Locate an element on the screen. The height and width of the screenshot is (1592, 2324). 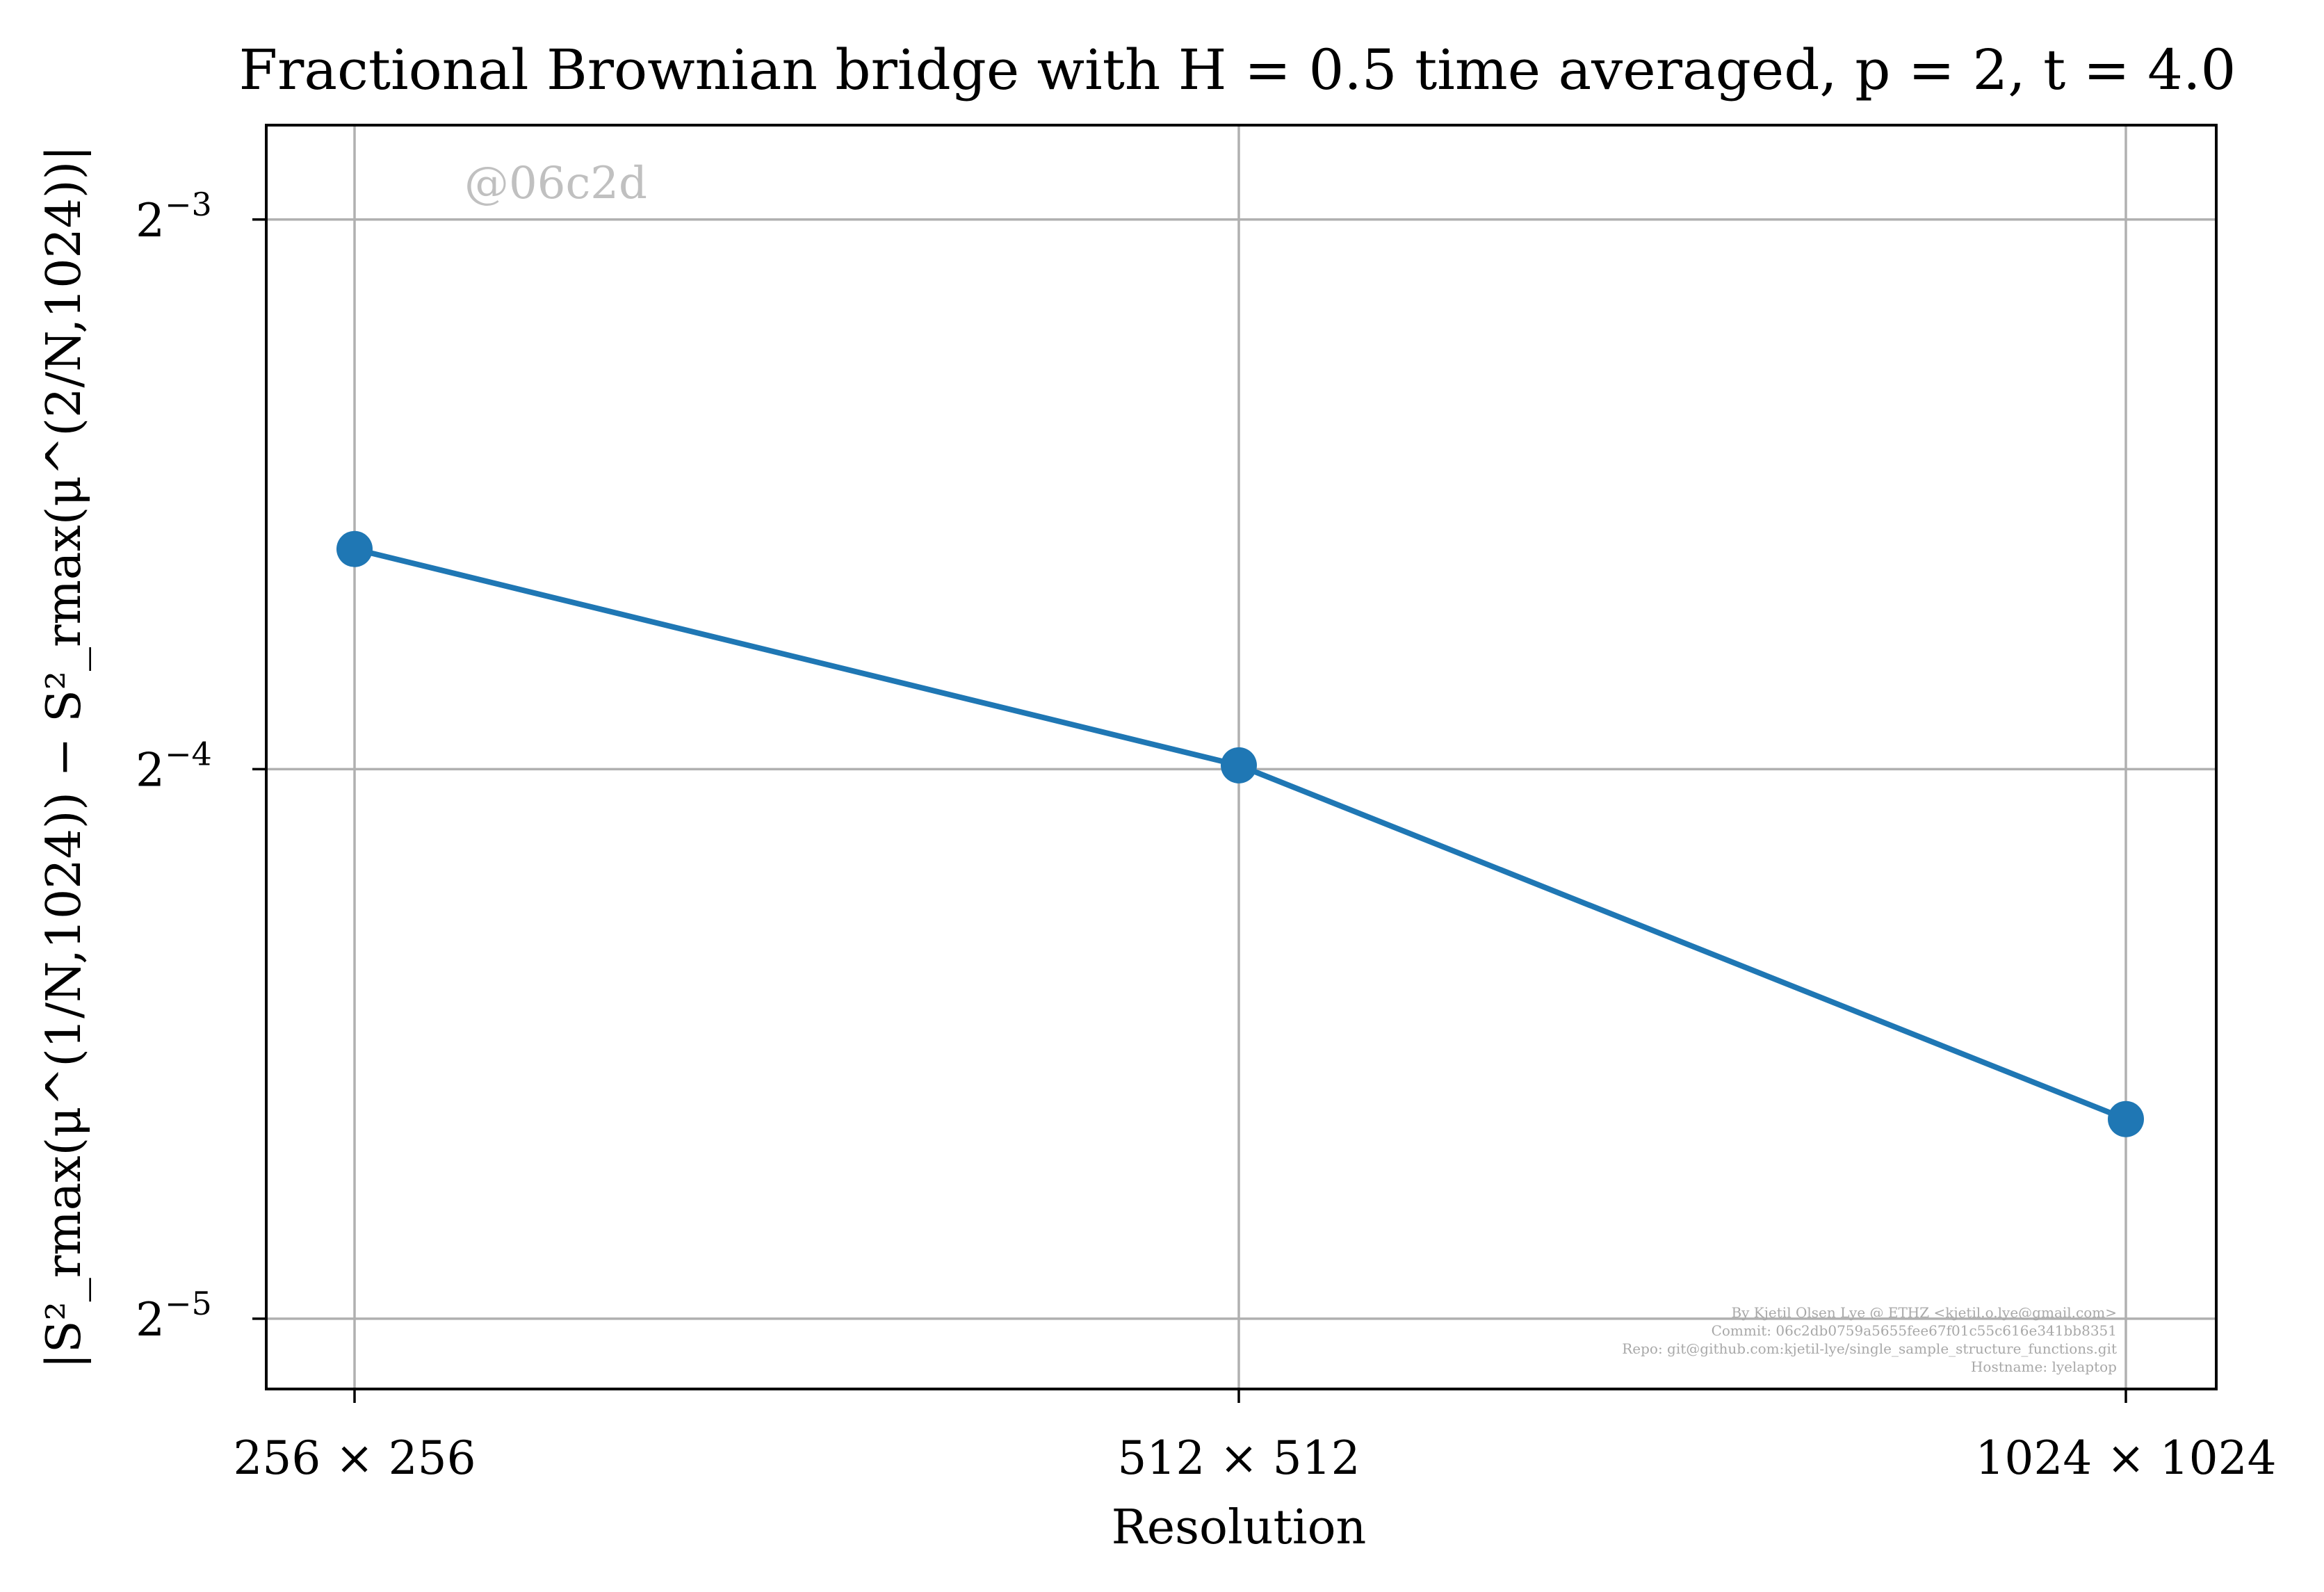
x-tick-label: 256 × 256 is located at coordinates (354, 1458).